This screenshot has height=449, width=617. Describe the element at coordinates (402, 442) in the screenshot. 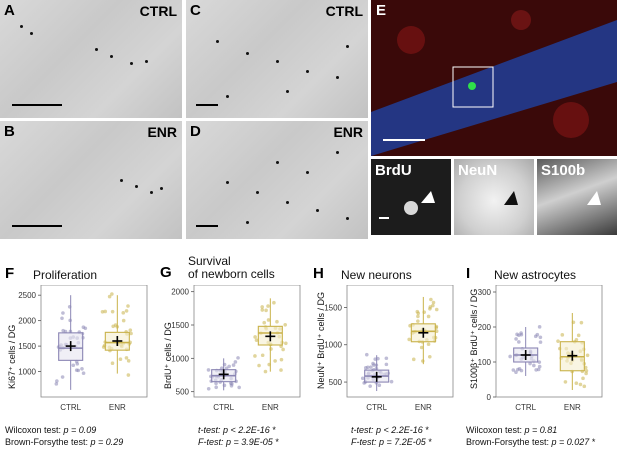

I see `stat-p-value: p = 7.2E-05` at that location.